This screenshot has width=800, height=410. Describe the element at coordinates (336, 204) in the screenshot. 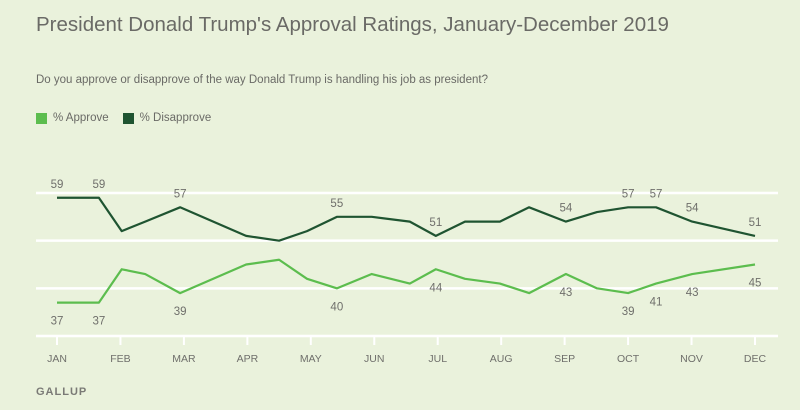

I see `disapprove-data-label: 55` at that location.